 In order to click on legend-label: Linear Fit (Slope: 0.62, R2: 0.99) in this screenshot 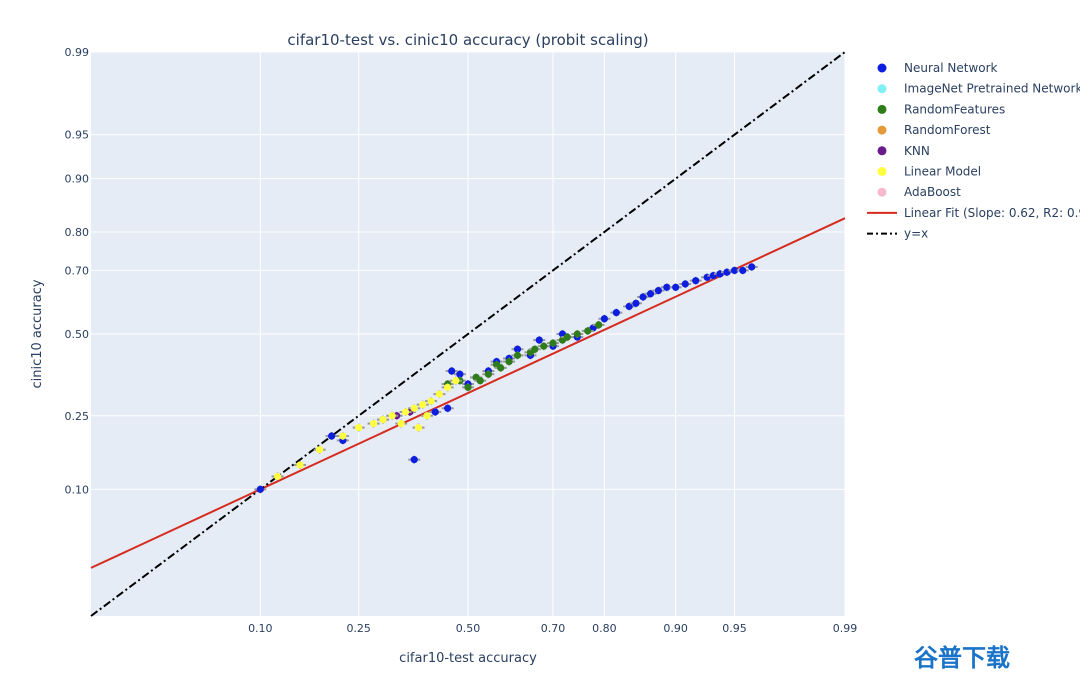, I will do `click(992, 213)`.